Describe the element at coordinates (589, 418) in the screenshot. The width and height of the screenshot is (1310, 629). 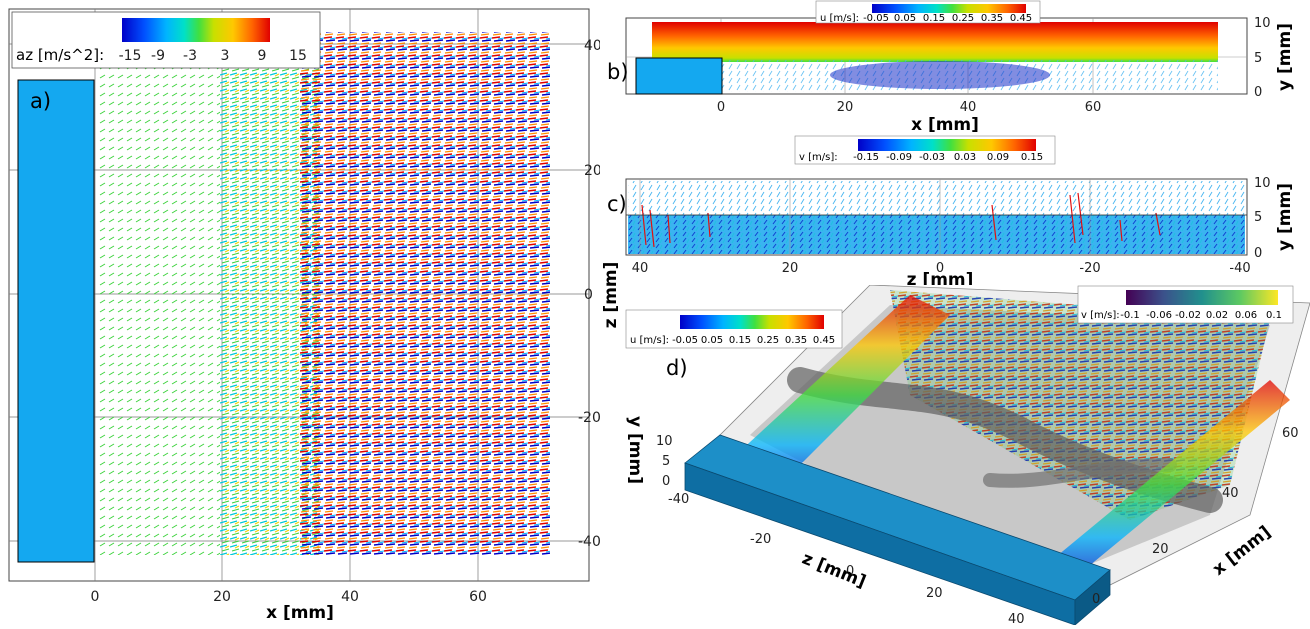
I see `panel-a-z-tick: -20` at that location.